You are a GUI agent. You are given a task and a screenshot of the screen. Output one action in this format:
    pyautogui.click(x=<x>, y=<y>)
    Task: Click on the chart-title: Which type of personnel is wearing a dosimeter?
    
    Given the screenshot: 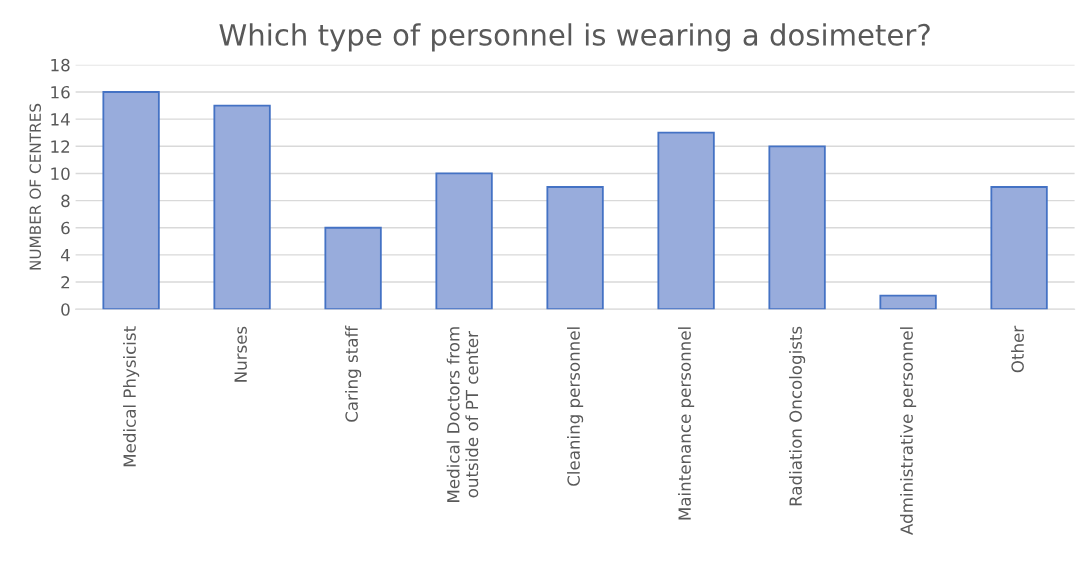 What is the action you would take?
    pyautogui.click(x=574, y=37)
    